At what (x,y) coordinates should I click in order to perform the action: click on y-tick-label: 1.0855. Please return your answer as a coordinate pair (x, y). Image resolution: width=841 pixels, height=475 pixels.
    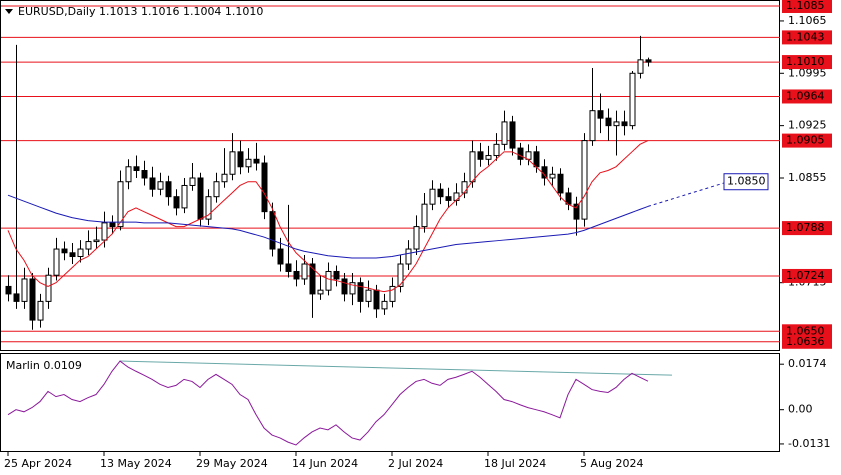
    Looking at the image, I should click on (807, 177).